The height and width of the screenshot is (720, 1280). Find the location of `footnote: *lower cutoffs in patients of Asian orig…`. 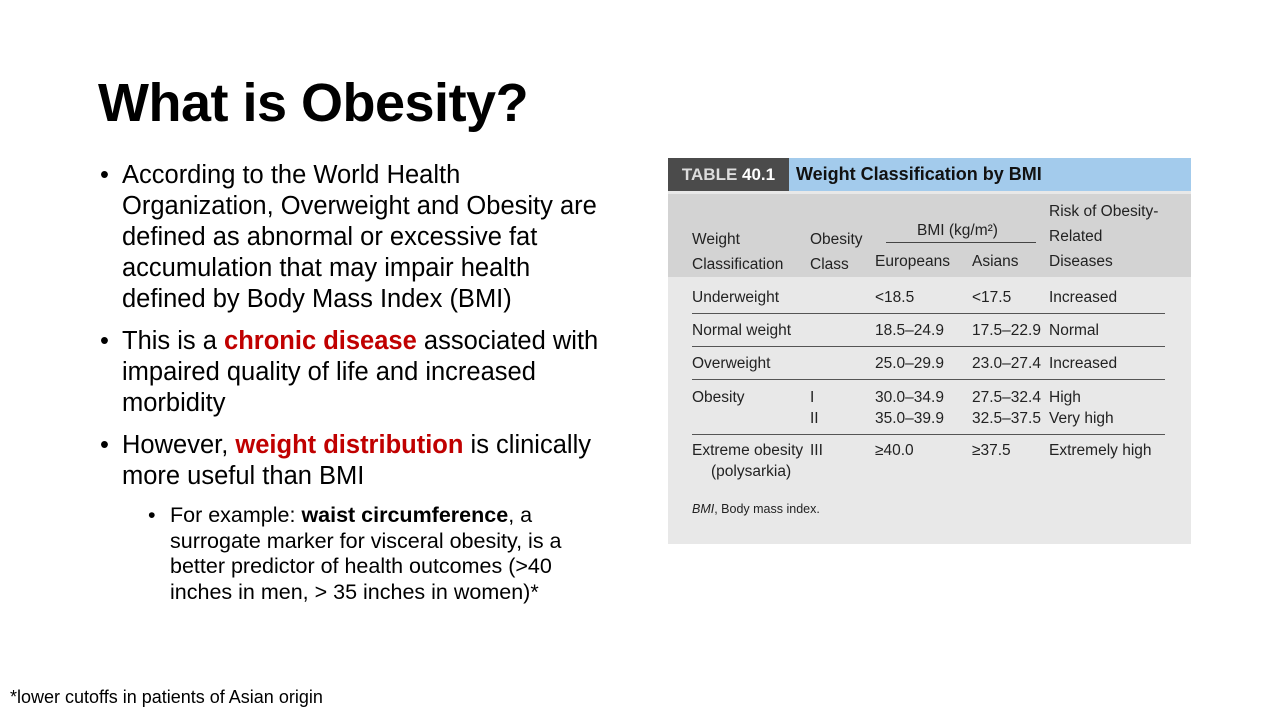

footnote: *lower cutoffs in patients of Asian orig… is located at coordinates (166, 697).